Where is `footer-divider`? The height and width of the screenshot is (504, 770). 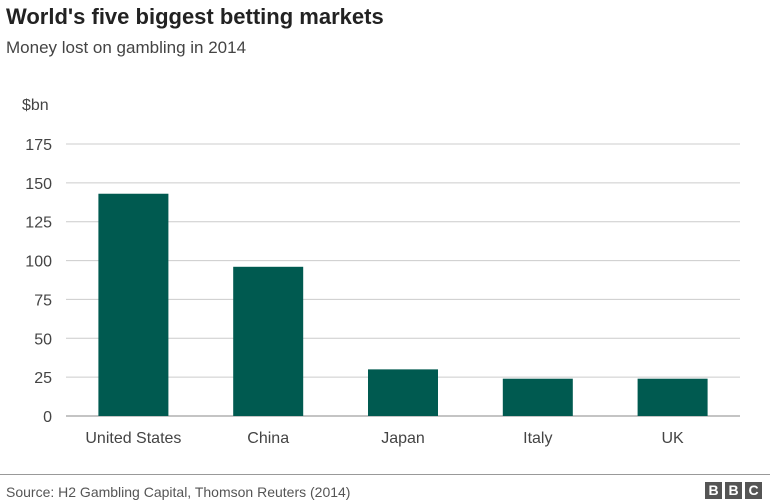
footer-divider is located at coordinates (385, 474).